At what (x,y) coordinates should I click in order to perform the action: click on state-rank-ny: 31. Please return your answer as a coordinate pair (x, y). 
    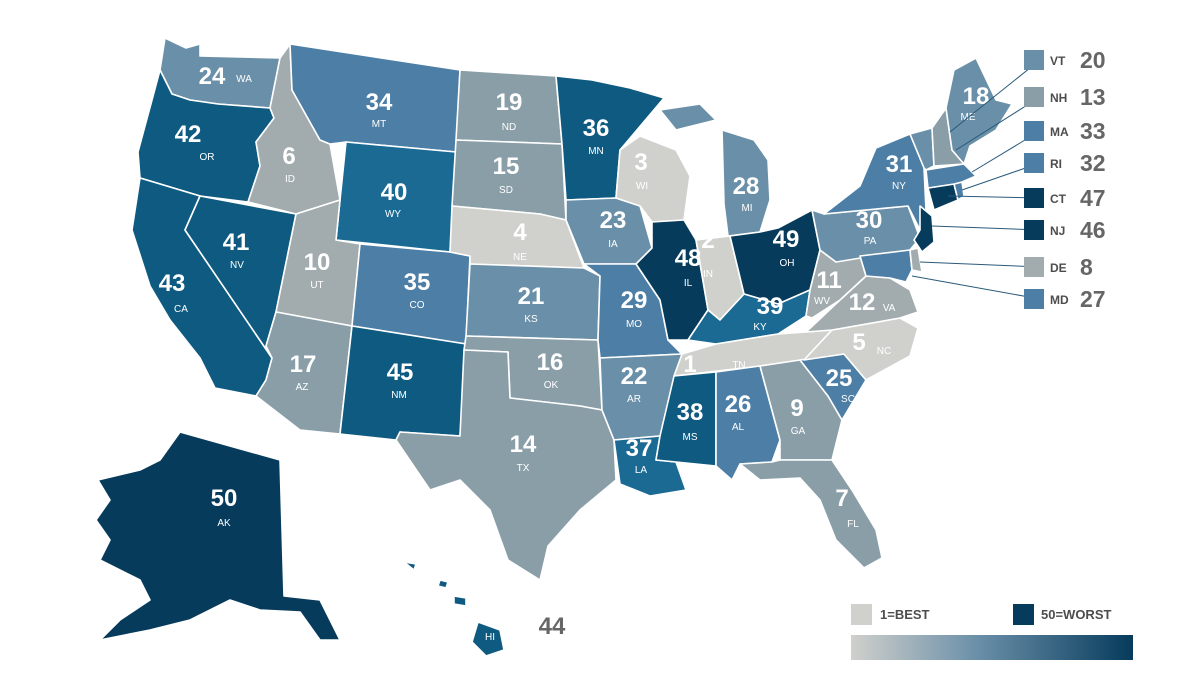
    Looking at the image, I should click on (899, 164).